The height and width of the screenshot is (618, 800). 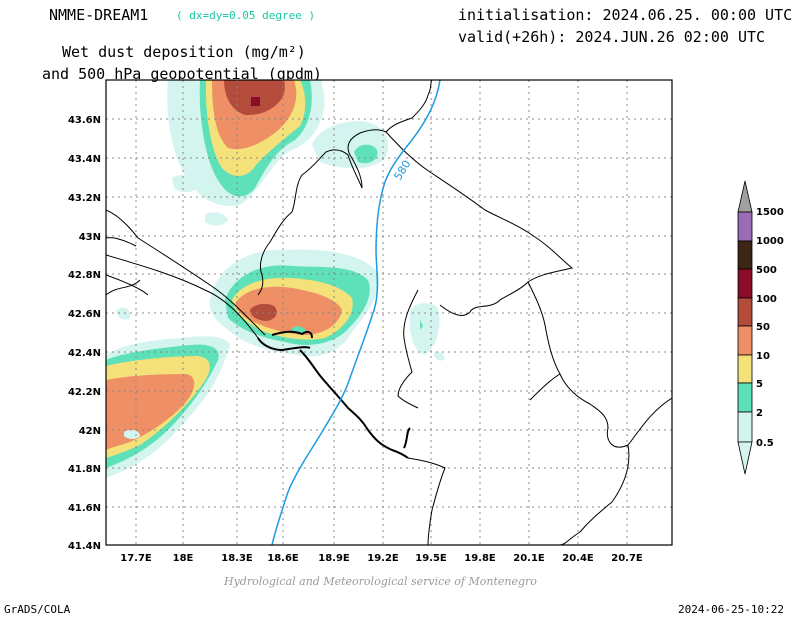 What do you see at coordinates (766, 270) in the screenshot?
I see `legend-label: 500` at bounding box center [766, 270].